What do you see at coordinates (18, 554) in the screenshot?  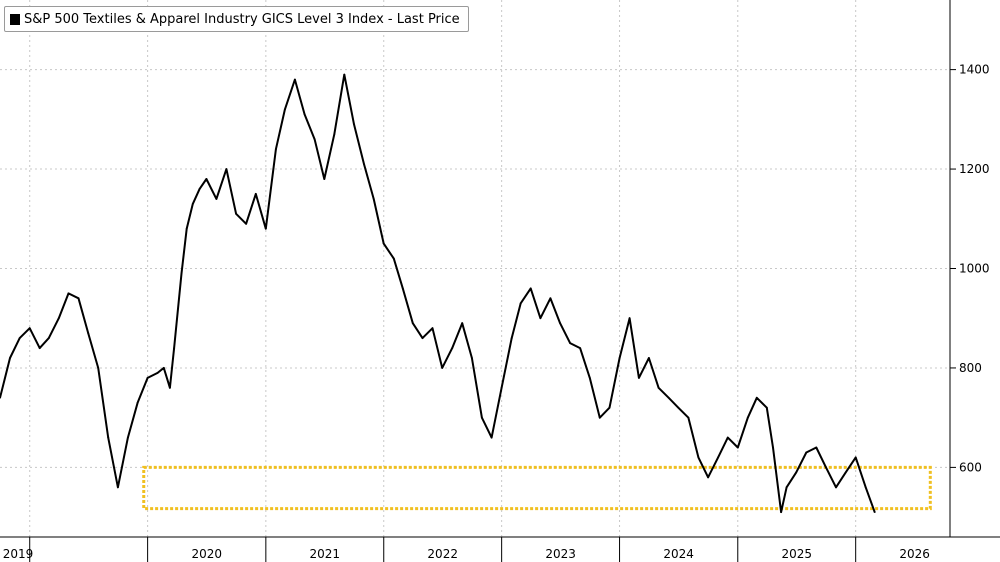 I see `x-tick-label: 2019` at bounding box center [18, 554].